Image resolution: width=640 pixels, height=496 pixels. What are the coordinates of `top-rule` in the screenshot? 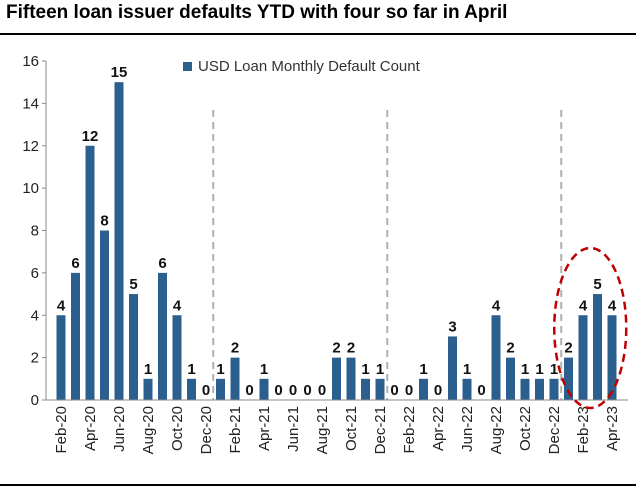 It's located at (318, 34).